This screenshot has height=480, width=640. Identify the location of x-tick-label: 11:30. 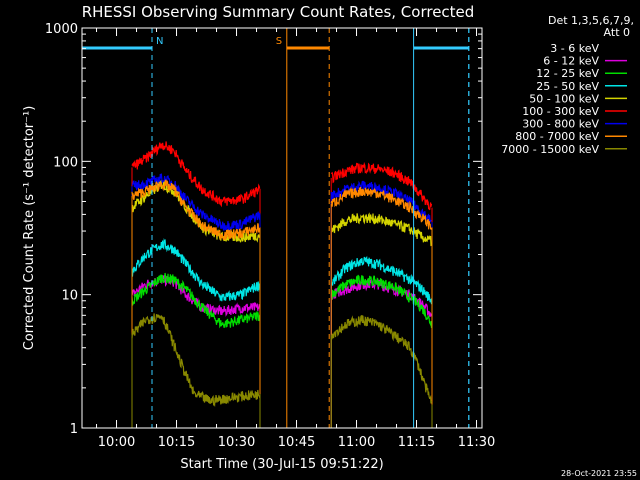
(476, 442).